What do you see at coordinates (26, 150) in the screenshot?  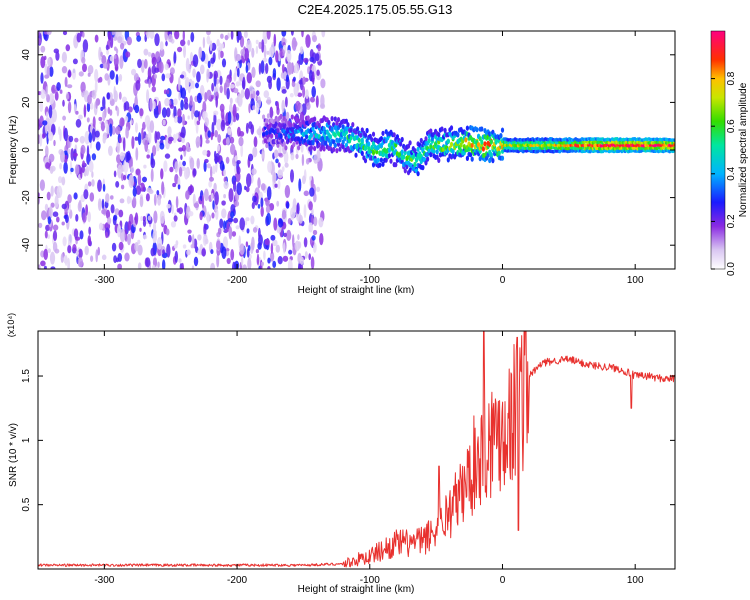 I see `y-tick-label: 0` at bounding box center [26, 150].